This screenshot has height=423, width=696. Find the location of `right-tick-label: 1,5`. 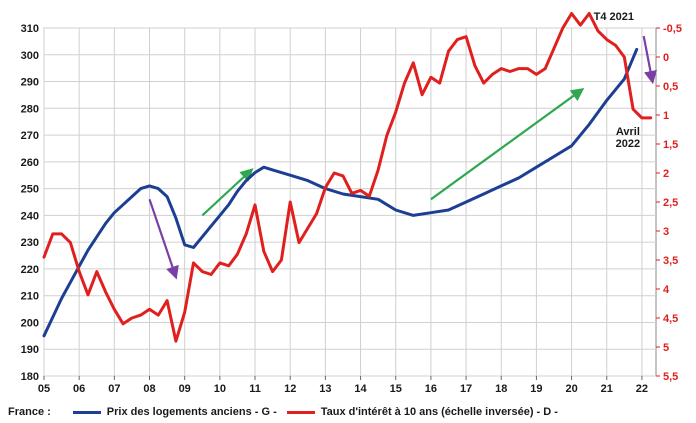

right-tick-label: 1,5 is located at coordinates (670, 145).